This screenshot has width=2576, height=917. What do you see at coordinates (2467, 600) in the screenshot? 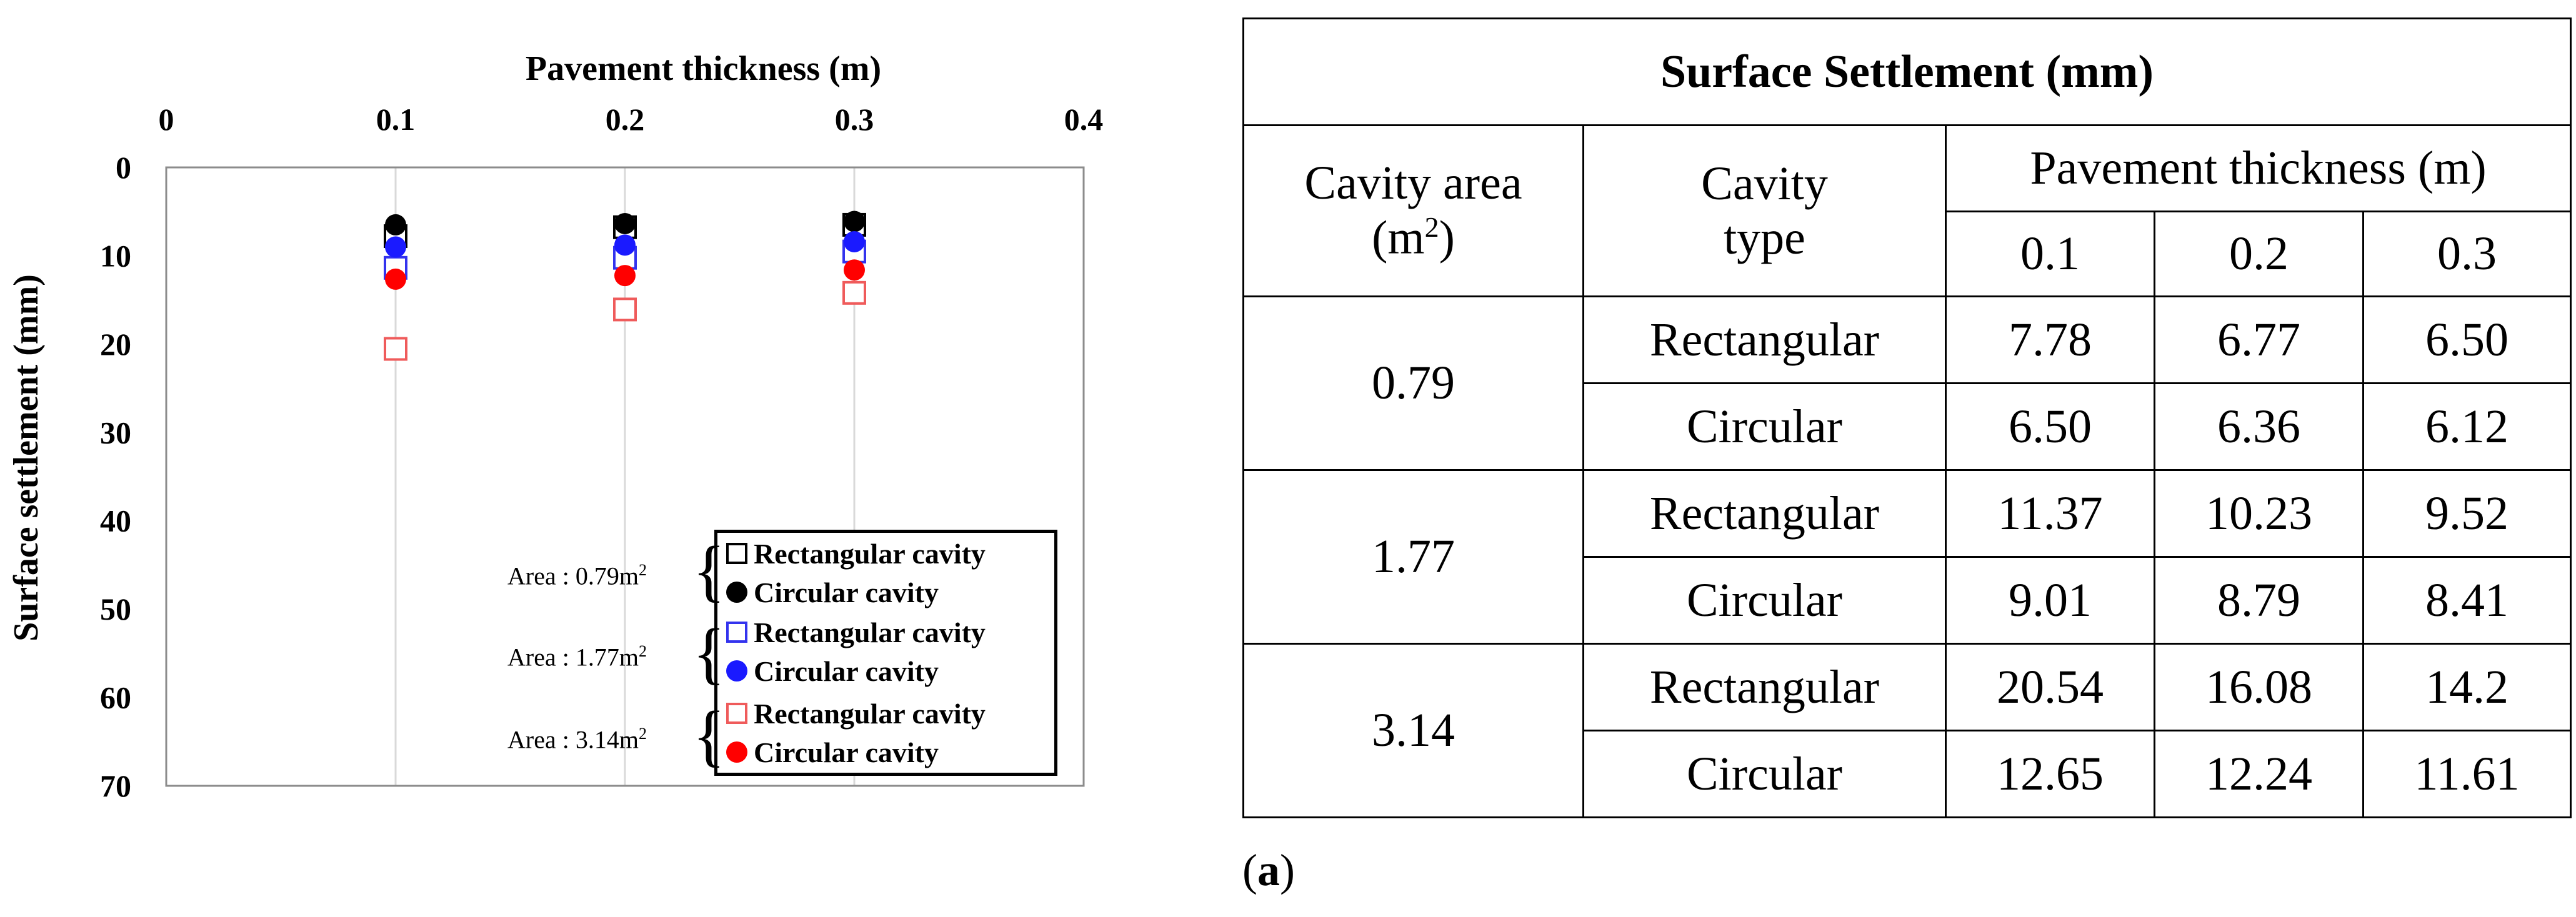
I see `value-cell: 8.41` at bounding box center [2467, 600].